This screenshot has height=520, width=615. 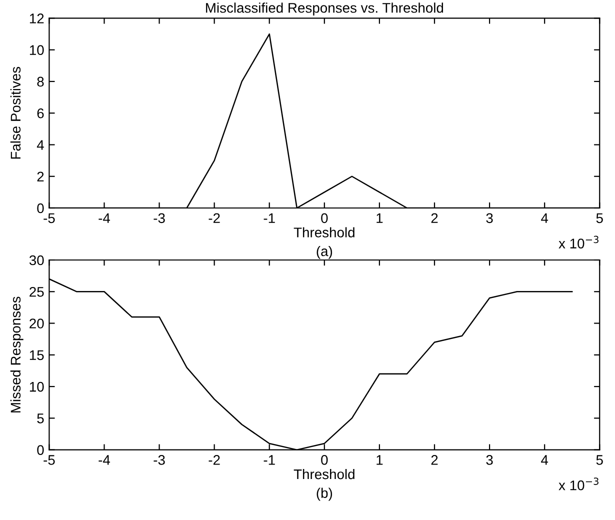 What do you see at coordinates (40, 113) in the screenshot?
I see `y-tick-label: 6` at bounding box center [40, 113].